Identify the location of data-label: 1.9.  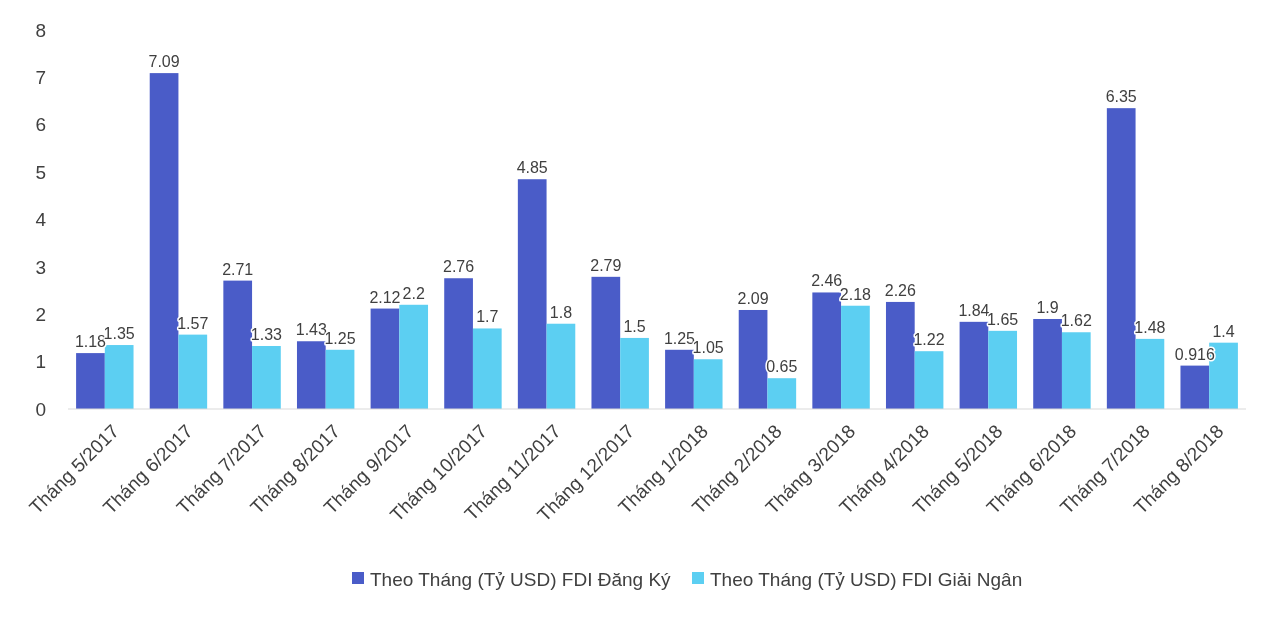
(1047, 307).